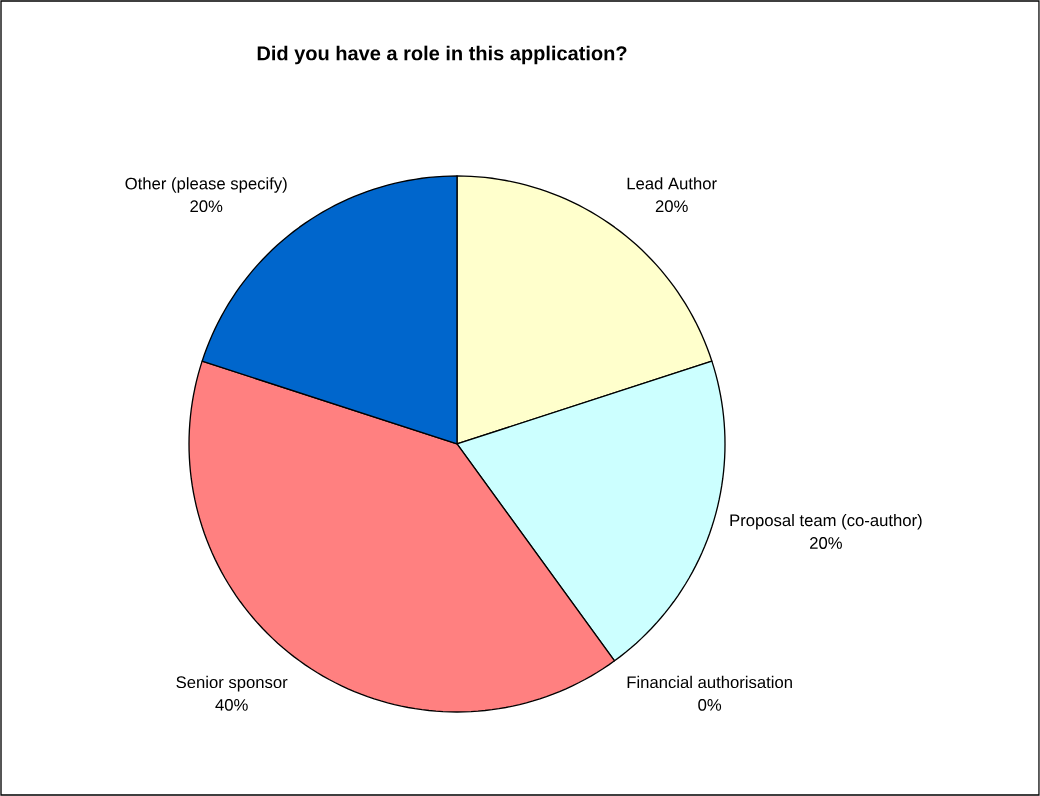 The height and width of the screenshot is (796, 1040). I want to click on slice-label: Lead Author, so click(672, 183).